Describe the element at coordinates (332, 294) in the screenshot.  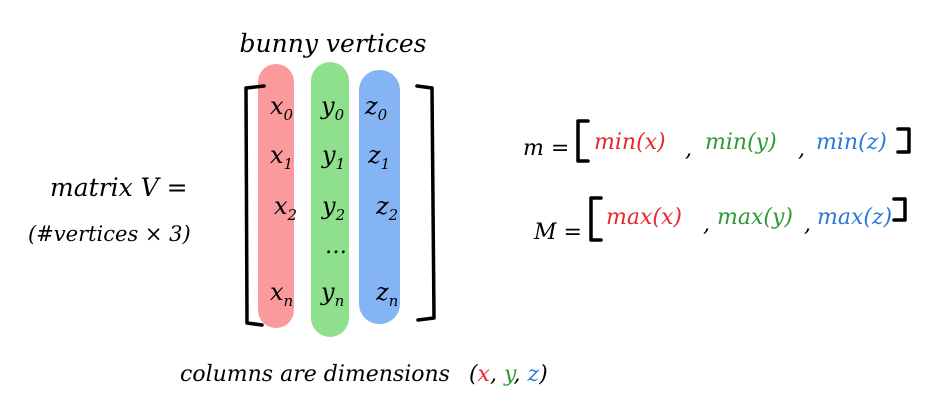
I see `entry-yn: yn` at that location.